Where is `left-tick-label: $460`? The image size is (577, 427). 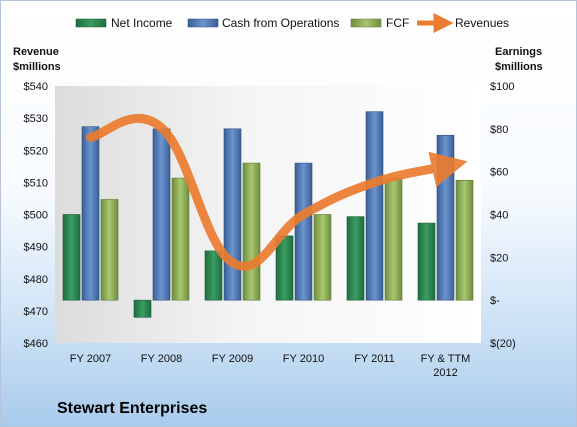 left-tick-label: $460 is located at coordinates (36, 344).